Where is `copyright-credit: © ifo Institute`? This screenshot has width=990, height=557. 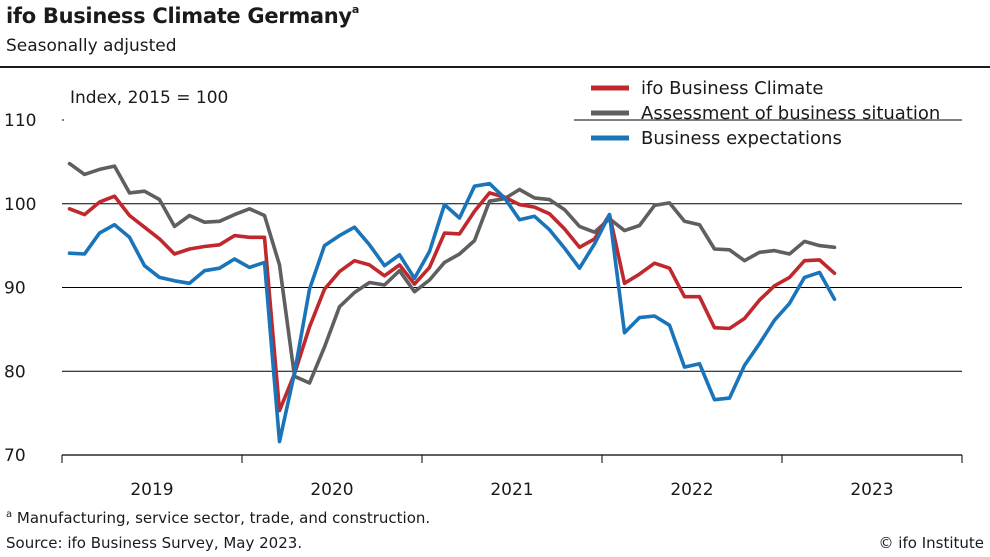 copyright-credit: © ifo Institute is located at coordinates (931, 543).